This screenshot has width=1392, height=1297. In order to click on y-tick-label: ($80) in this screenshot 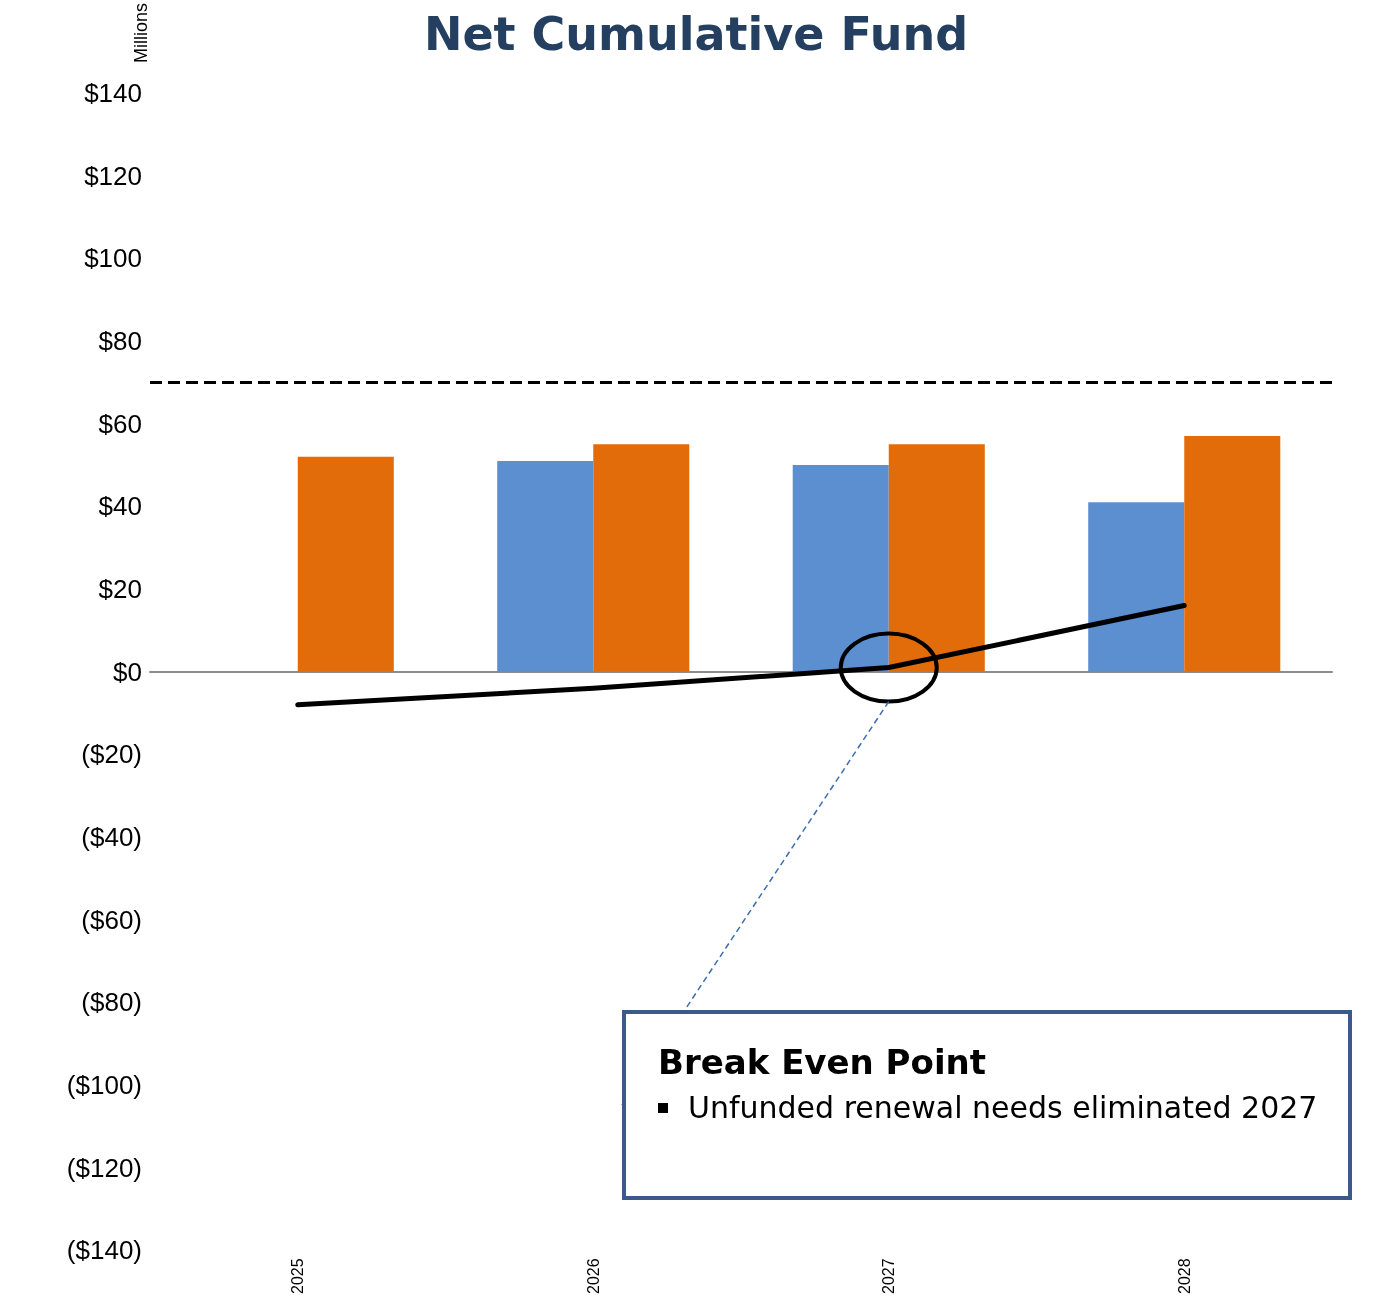, I will do `click(111, 1002)`.